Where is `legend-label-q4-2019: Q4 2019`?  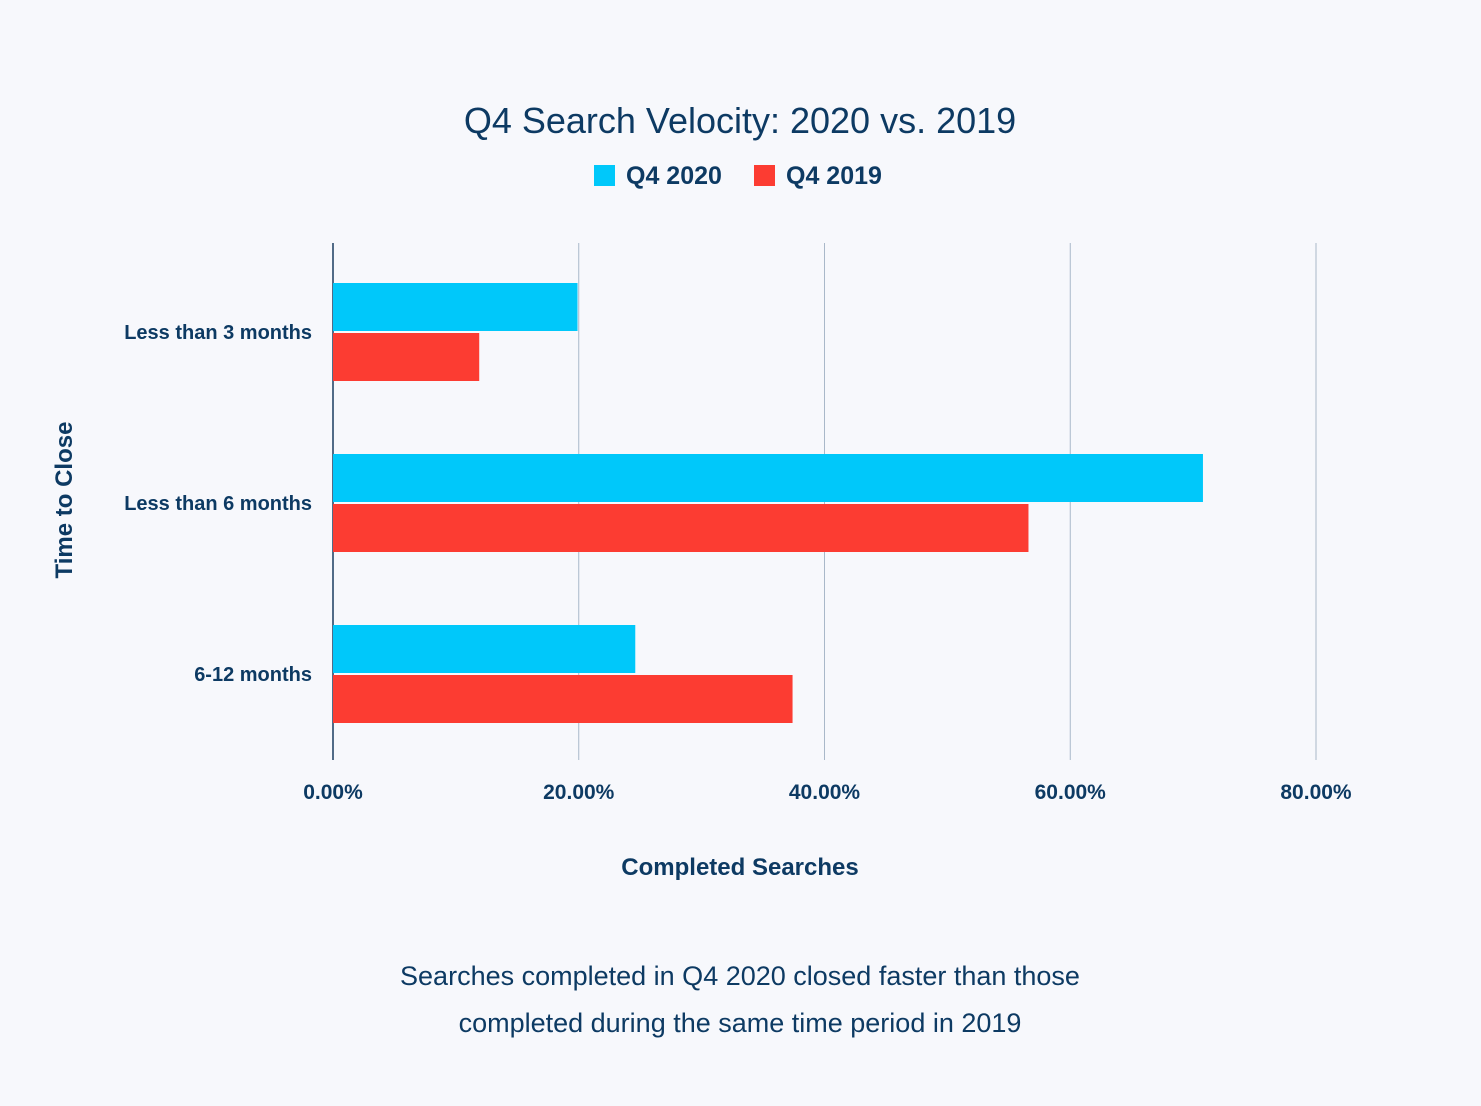 legend-label-q4-2019: Q4 2019 is located at coordinates (834, 176).